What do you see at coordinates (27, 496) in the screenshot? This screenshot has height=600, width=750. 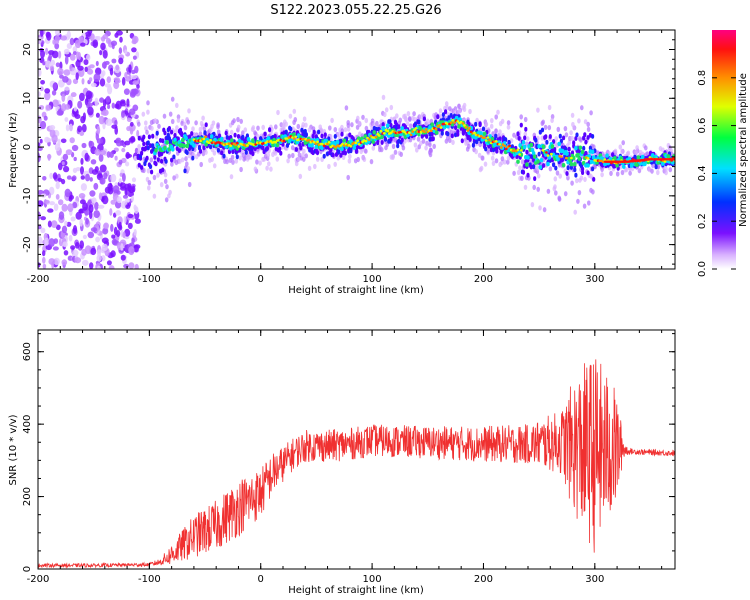 I see `y-tick-label: 200` at bounding box center [27, 496].